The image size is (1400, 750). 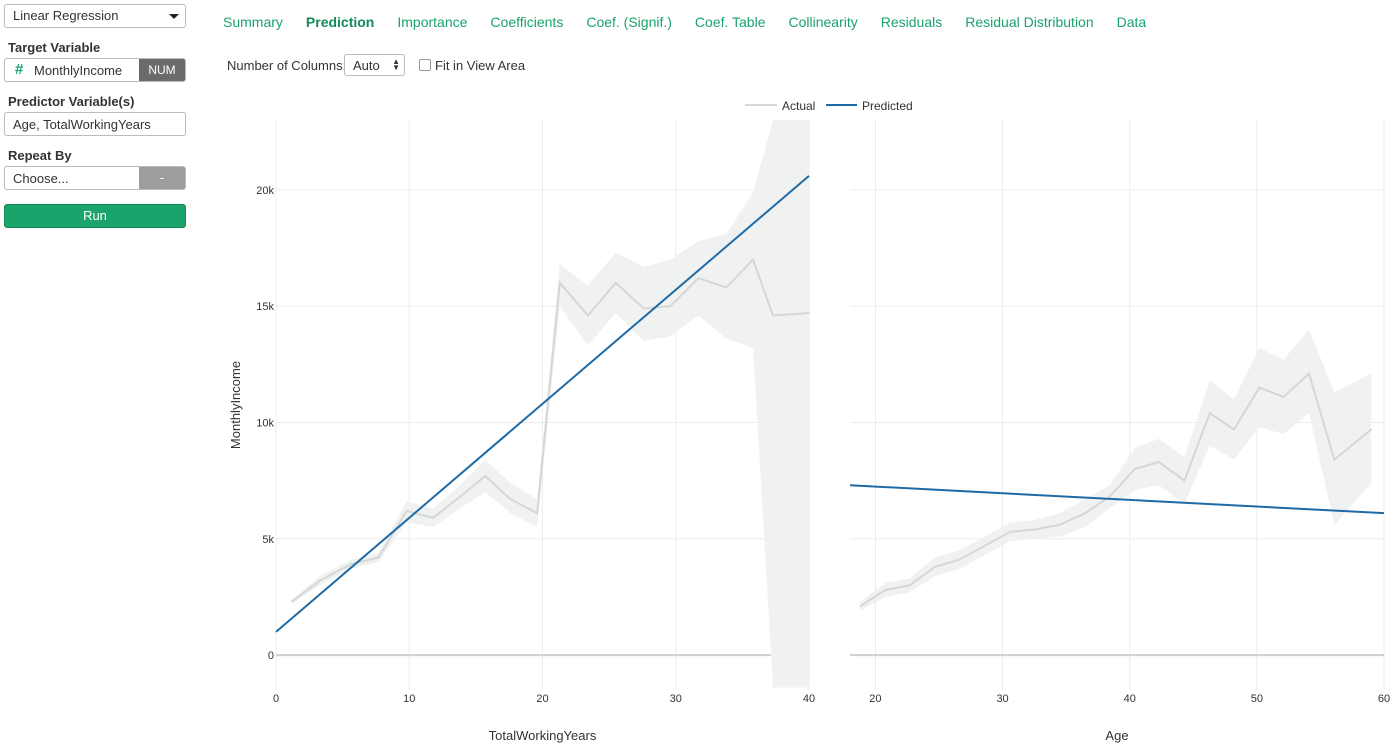 I want to click on column-type-badge: NUM, so click(x=162, y=70).